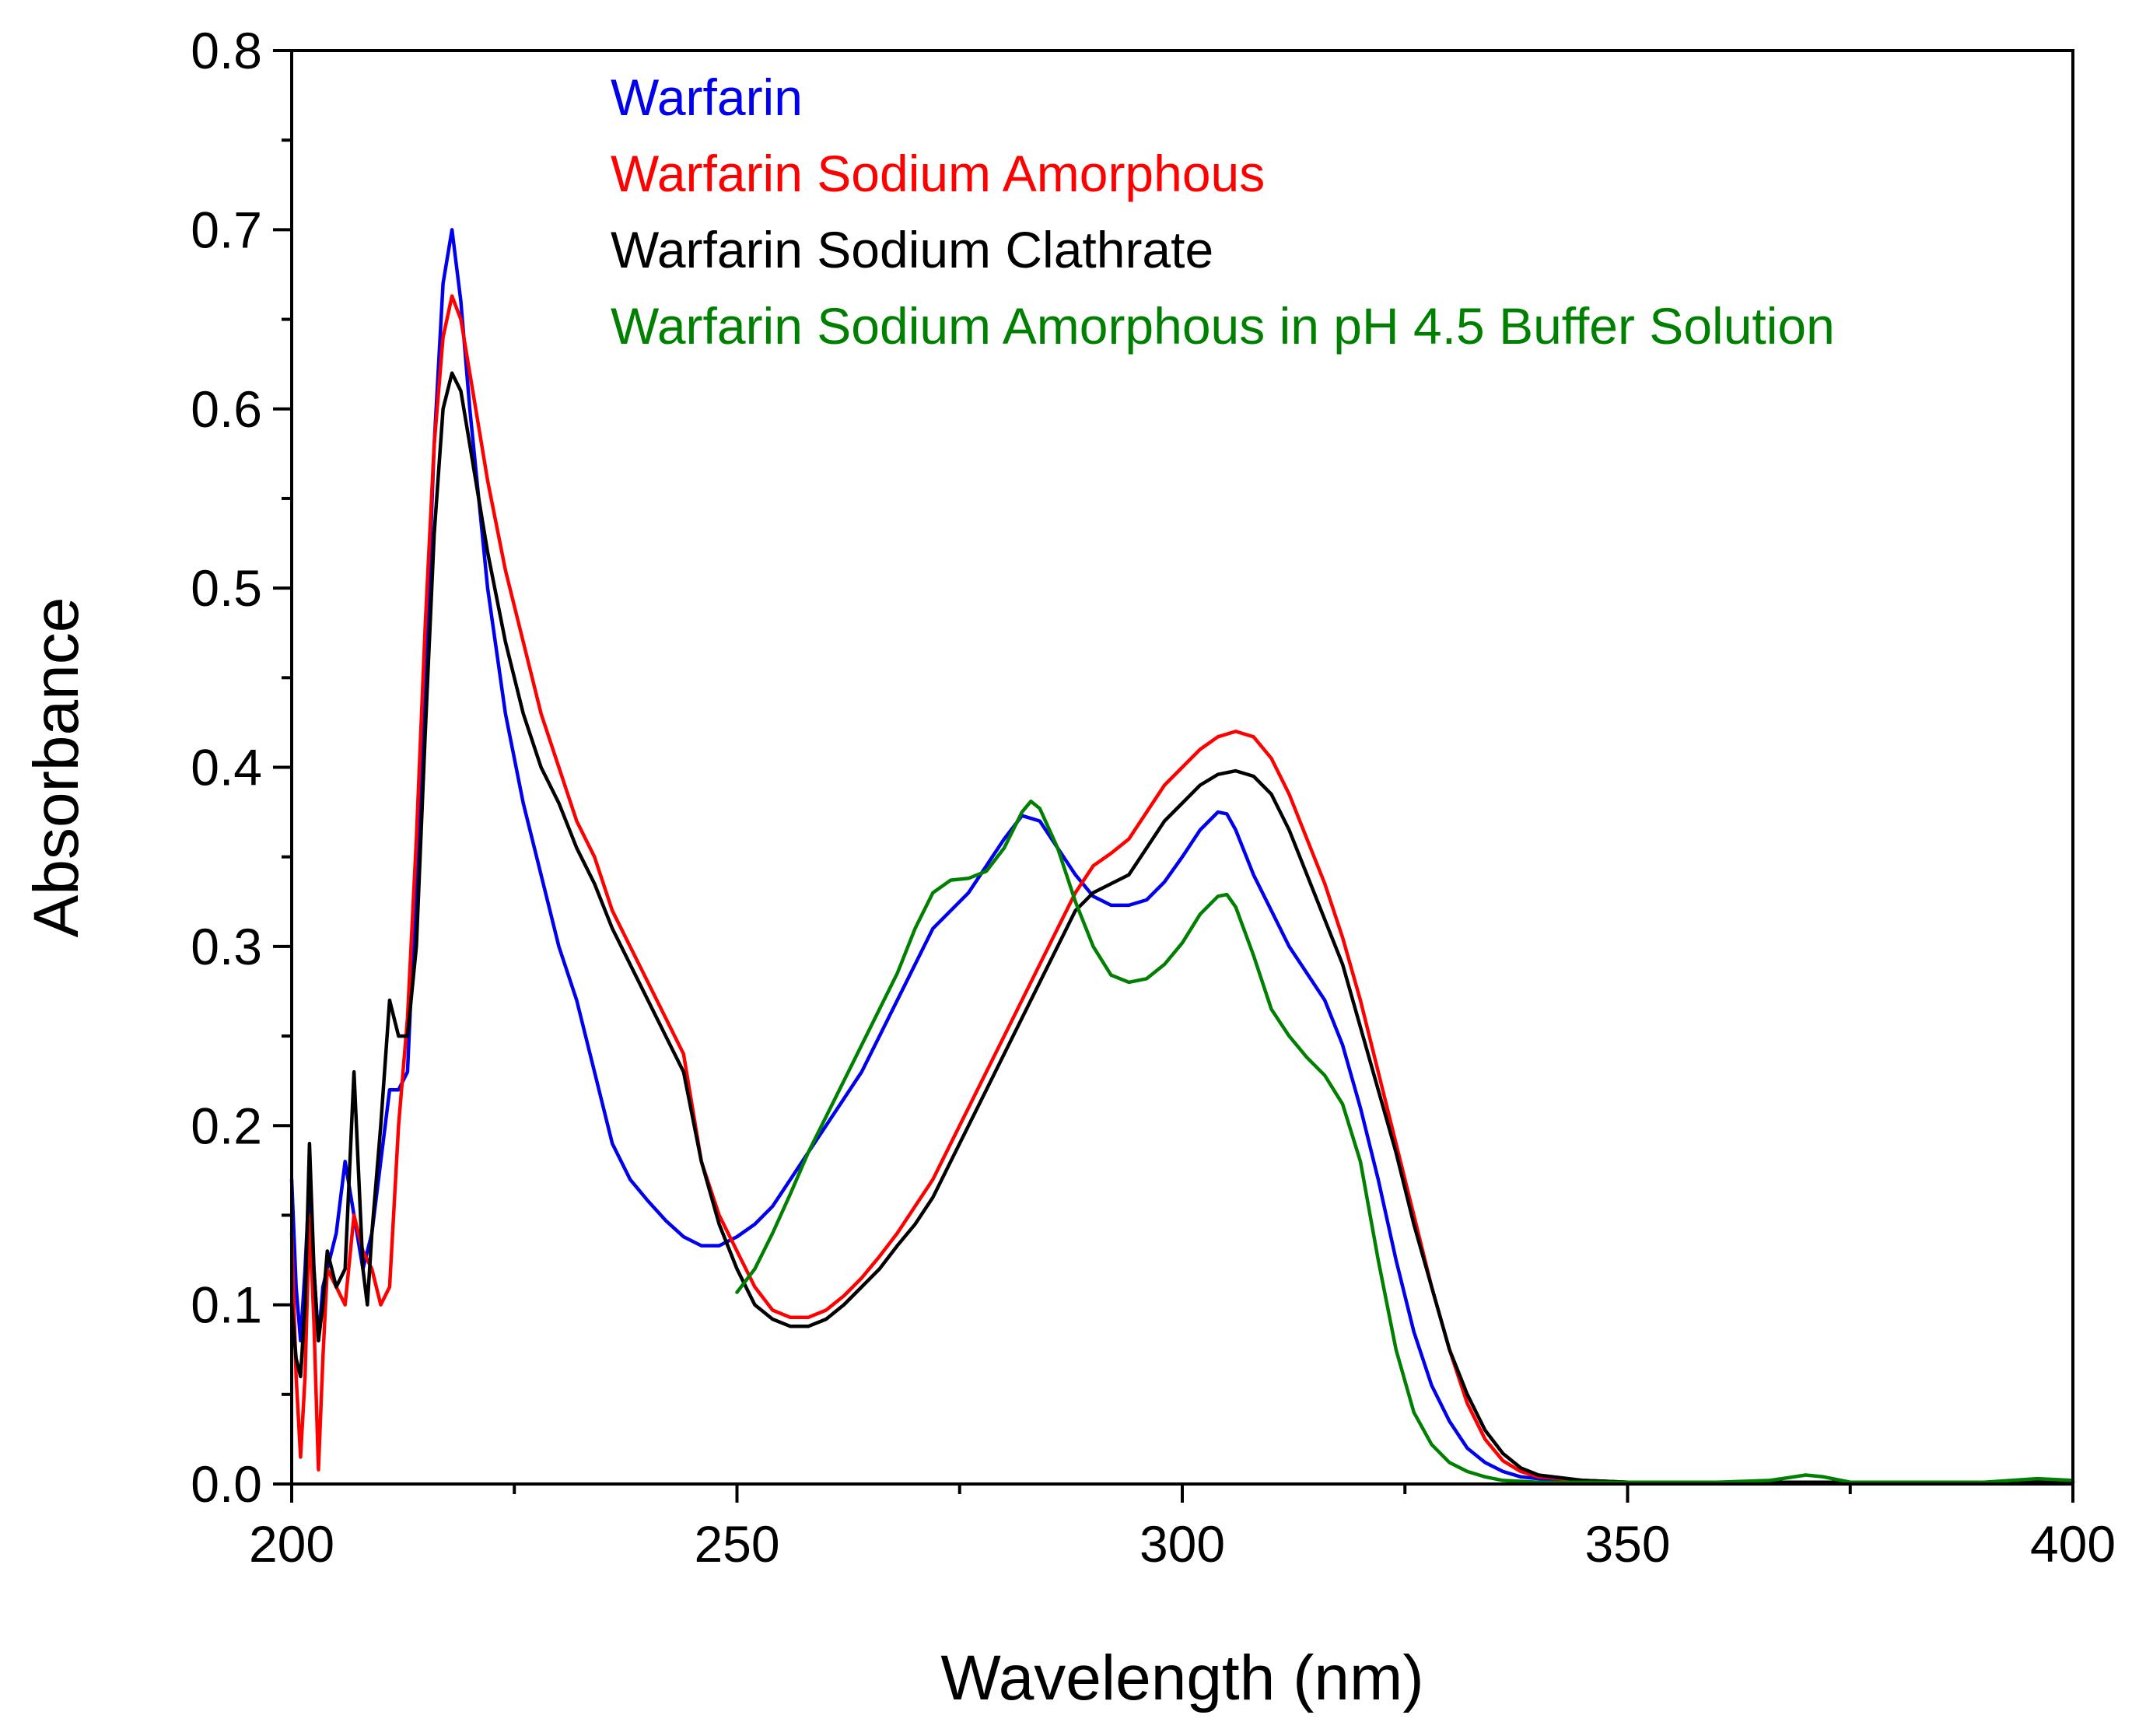 The width and height of the screenshot is (2139, 1736). What do you see at coordinates (227, 767) in the screenshot?
I see `y-tick-label: 0.4` at bounding box center [227, 767].